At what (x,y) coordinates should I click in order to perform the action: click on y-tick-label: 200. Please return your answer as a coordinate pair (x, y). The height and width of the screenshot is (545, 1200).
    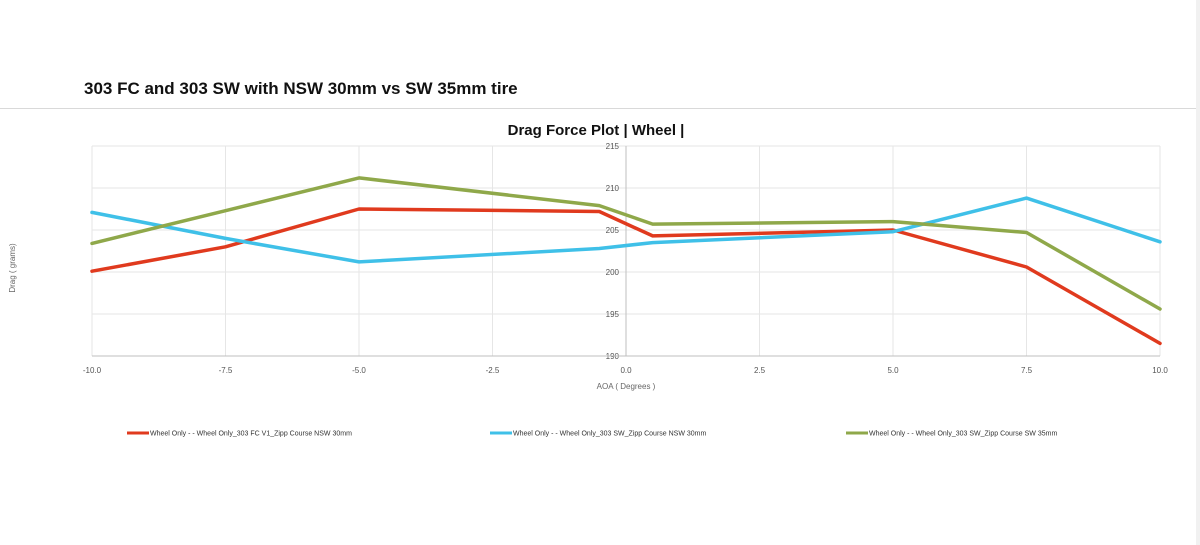
    Looking at the image, I should click on (613, 272).